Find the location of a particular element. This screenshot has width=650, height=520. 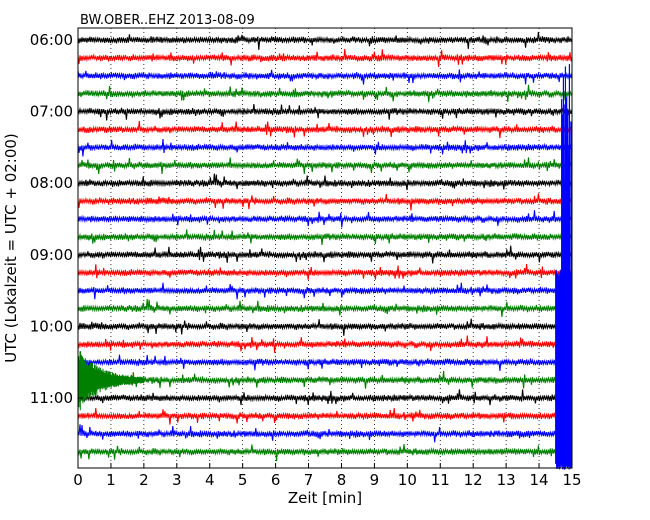

y-tick-label: 09:00 is located at coordinates (51, 255).